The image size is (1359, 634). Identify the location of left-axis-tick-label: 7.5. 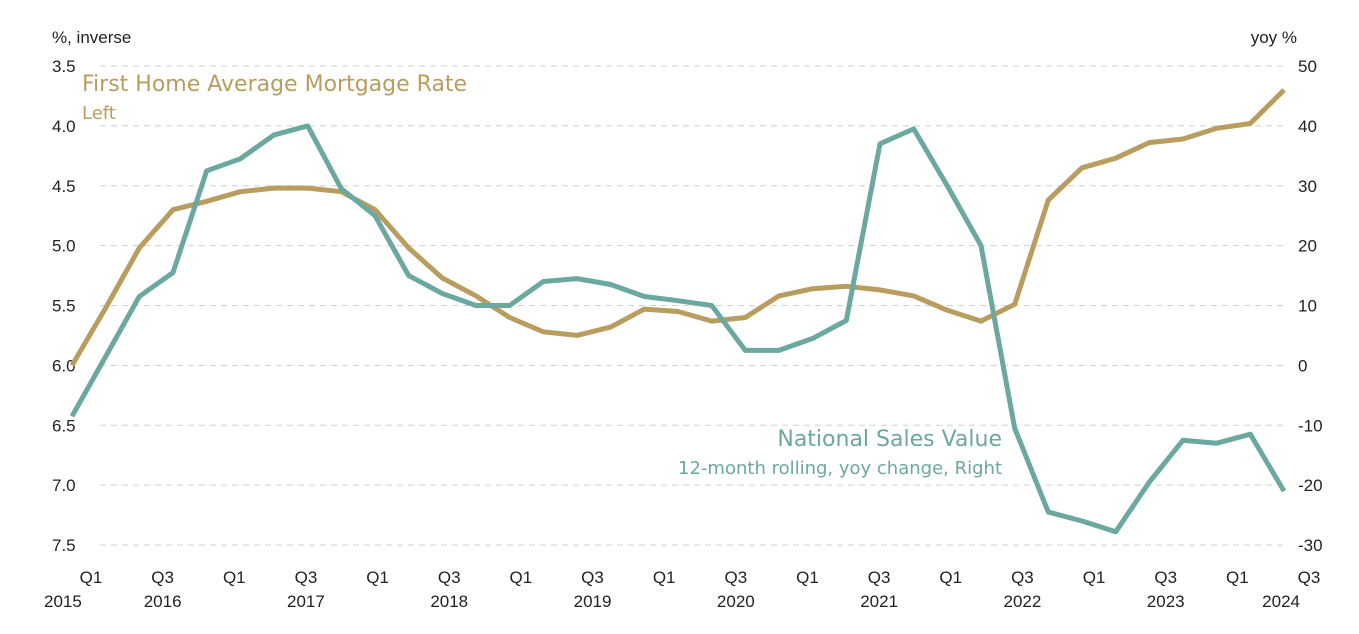
(64, 545).